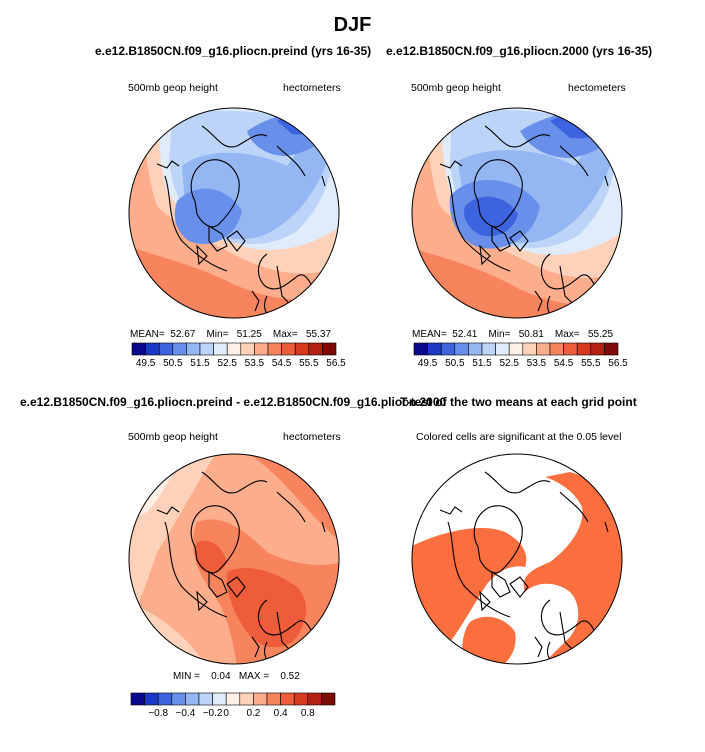  Describe the element at coordinates (263, 156) in the screenshot. I see `p1-coast-siberia` at that location.